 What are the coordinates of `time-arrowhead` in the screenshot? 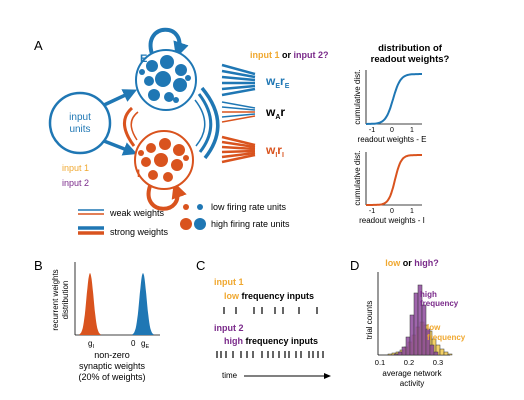 It's located at (327, 376).